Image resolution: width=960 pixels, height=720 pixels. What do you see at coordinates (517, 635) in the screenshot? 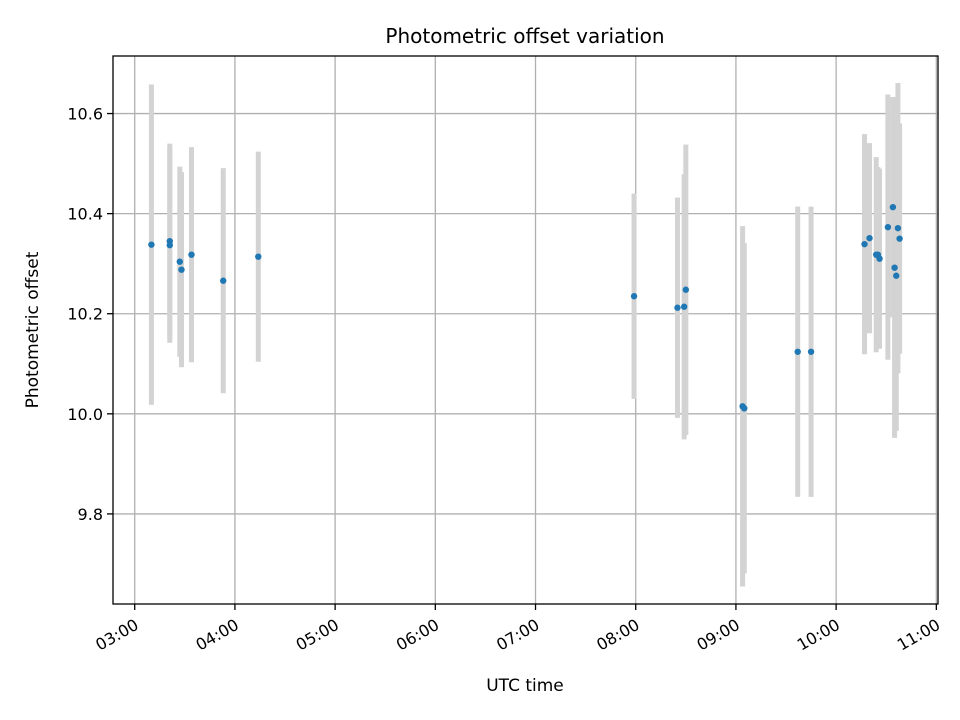
I see `x-tick-label: 07:00` at bounding box center [517, 635].